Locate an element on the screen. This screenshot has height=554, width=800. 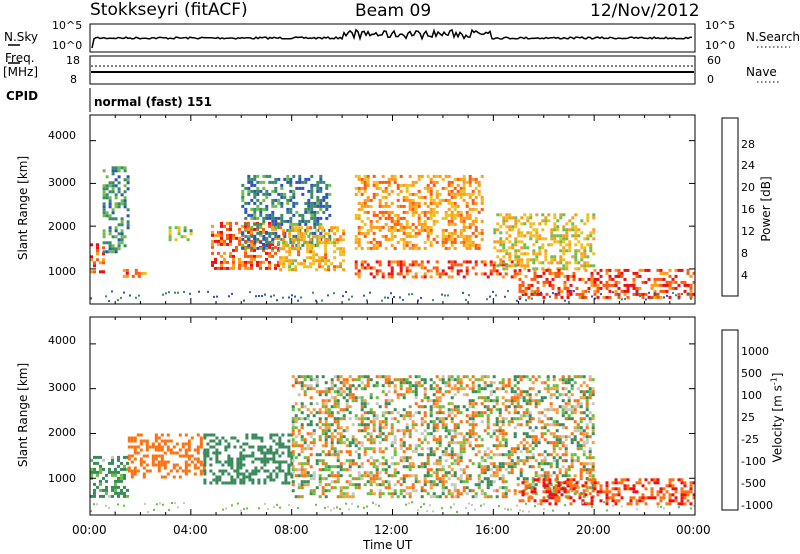
power-cbar-28: 28 is located at coordinates (748, 144).